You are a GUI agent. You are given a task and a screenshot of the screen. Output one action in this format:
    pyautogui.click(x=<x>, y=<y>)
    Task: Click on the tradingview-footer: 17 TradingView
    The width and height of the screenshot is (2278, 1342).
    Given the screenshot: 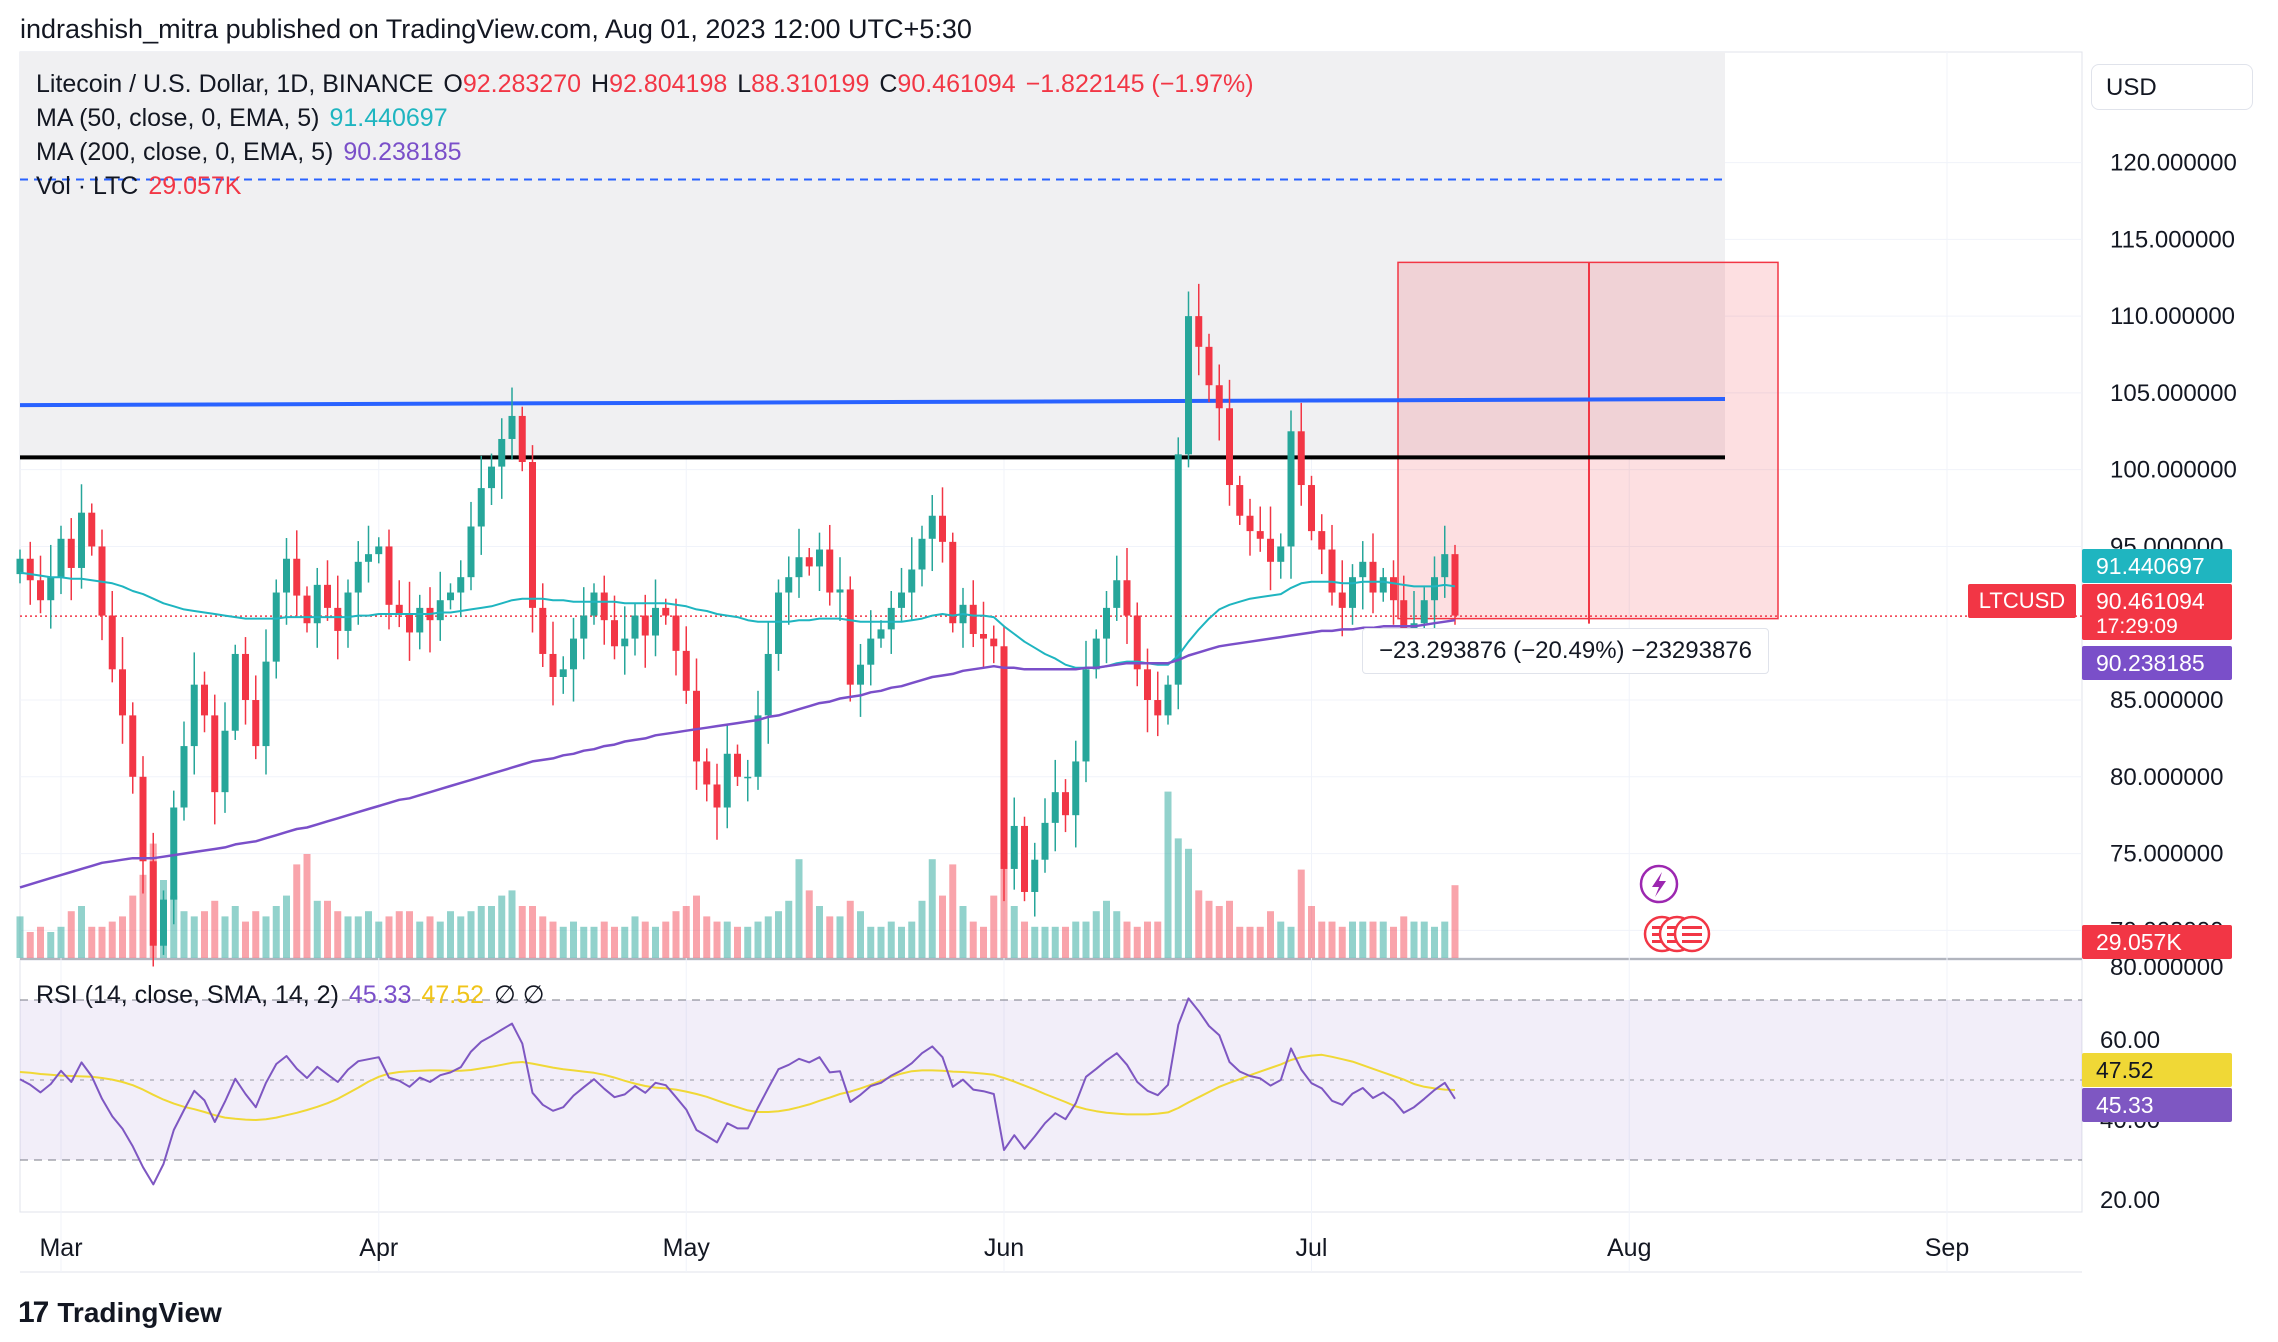 What is the action you would take?
    pyautogui.click(x=120, y=1313)
    